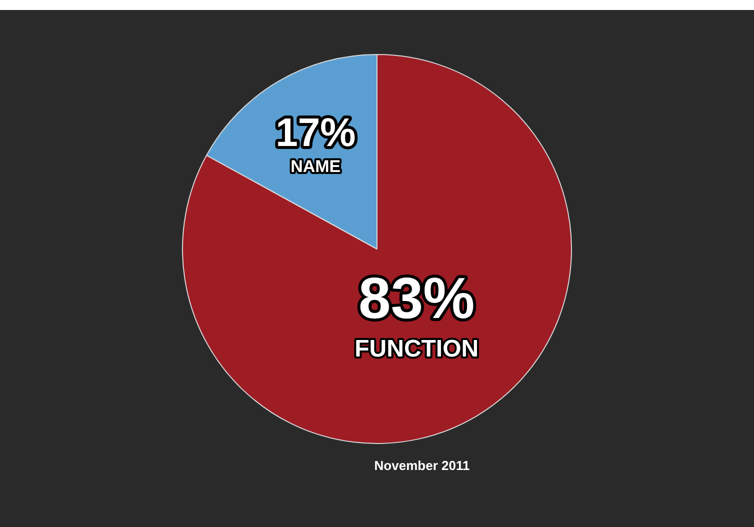 This screenshot has height=527, width=754. Describe the element at coordinates (416, 349) in the screenshot. I see `slice-label: FUNCTION` at that location.